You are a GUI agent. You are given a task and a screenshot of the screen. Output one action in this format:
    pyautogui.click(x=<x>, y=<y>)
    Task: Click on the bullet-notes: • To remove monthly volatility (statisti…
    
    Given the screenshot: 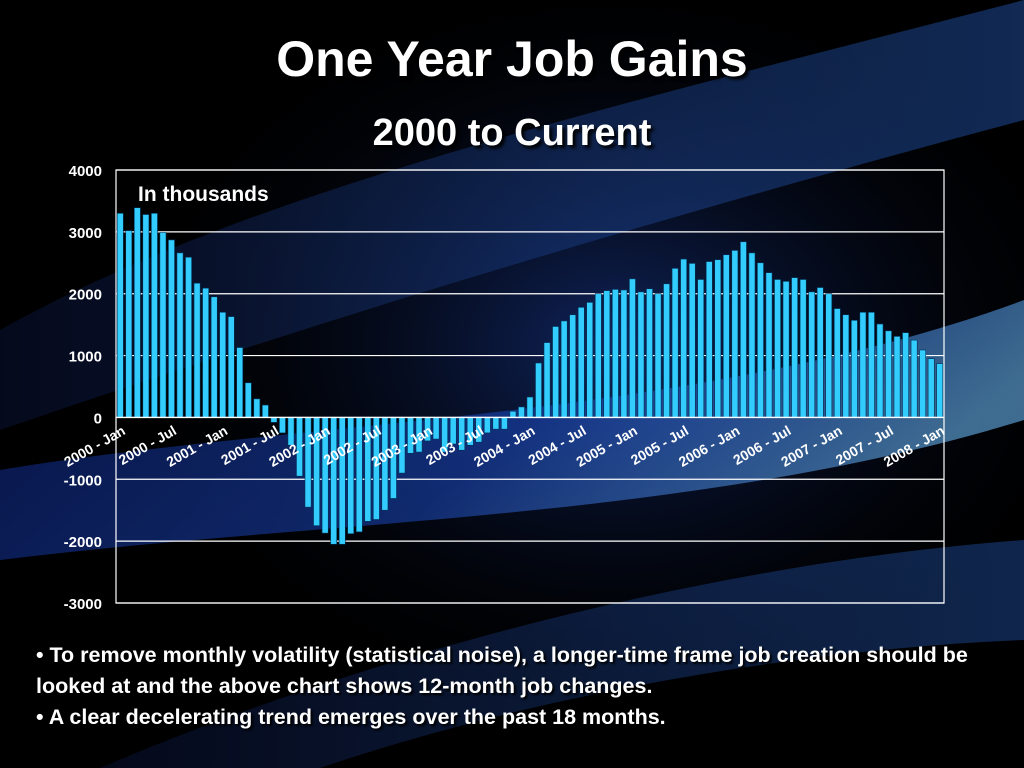 What is the action you would take?
    pyautogui.click(x=526, y=686)
    